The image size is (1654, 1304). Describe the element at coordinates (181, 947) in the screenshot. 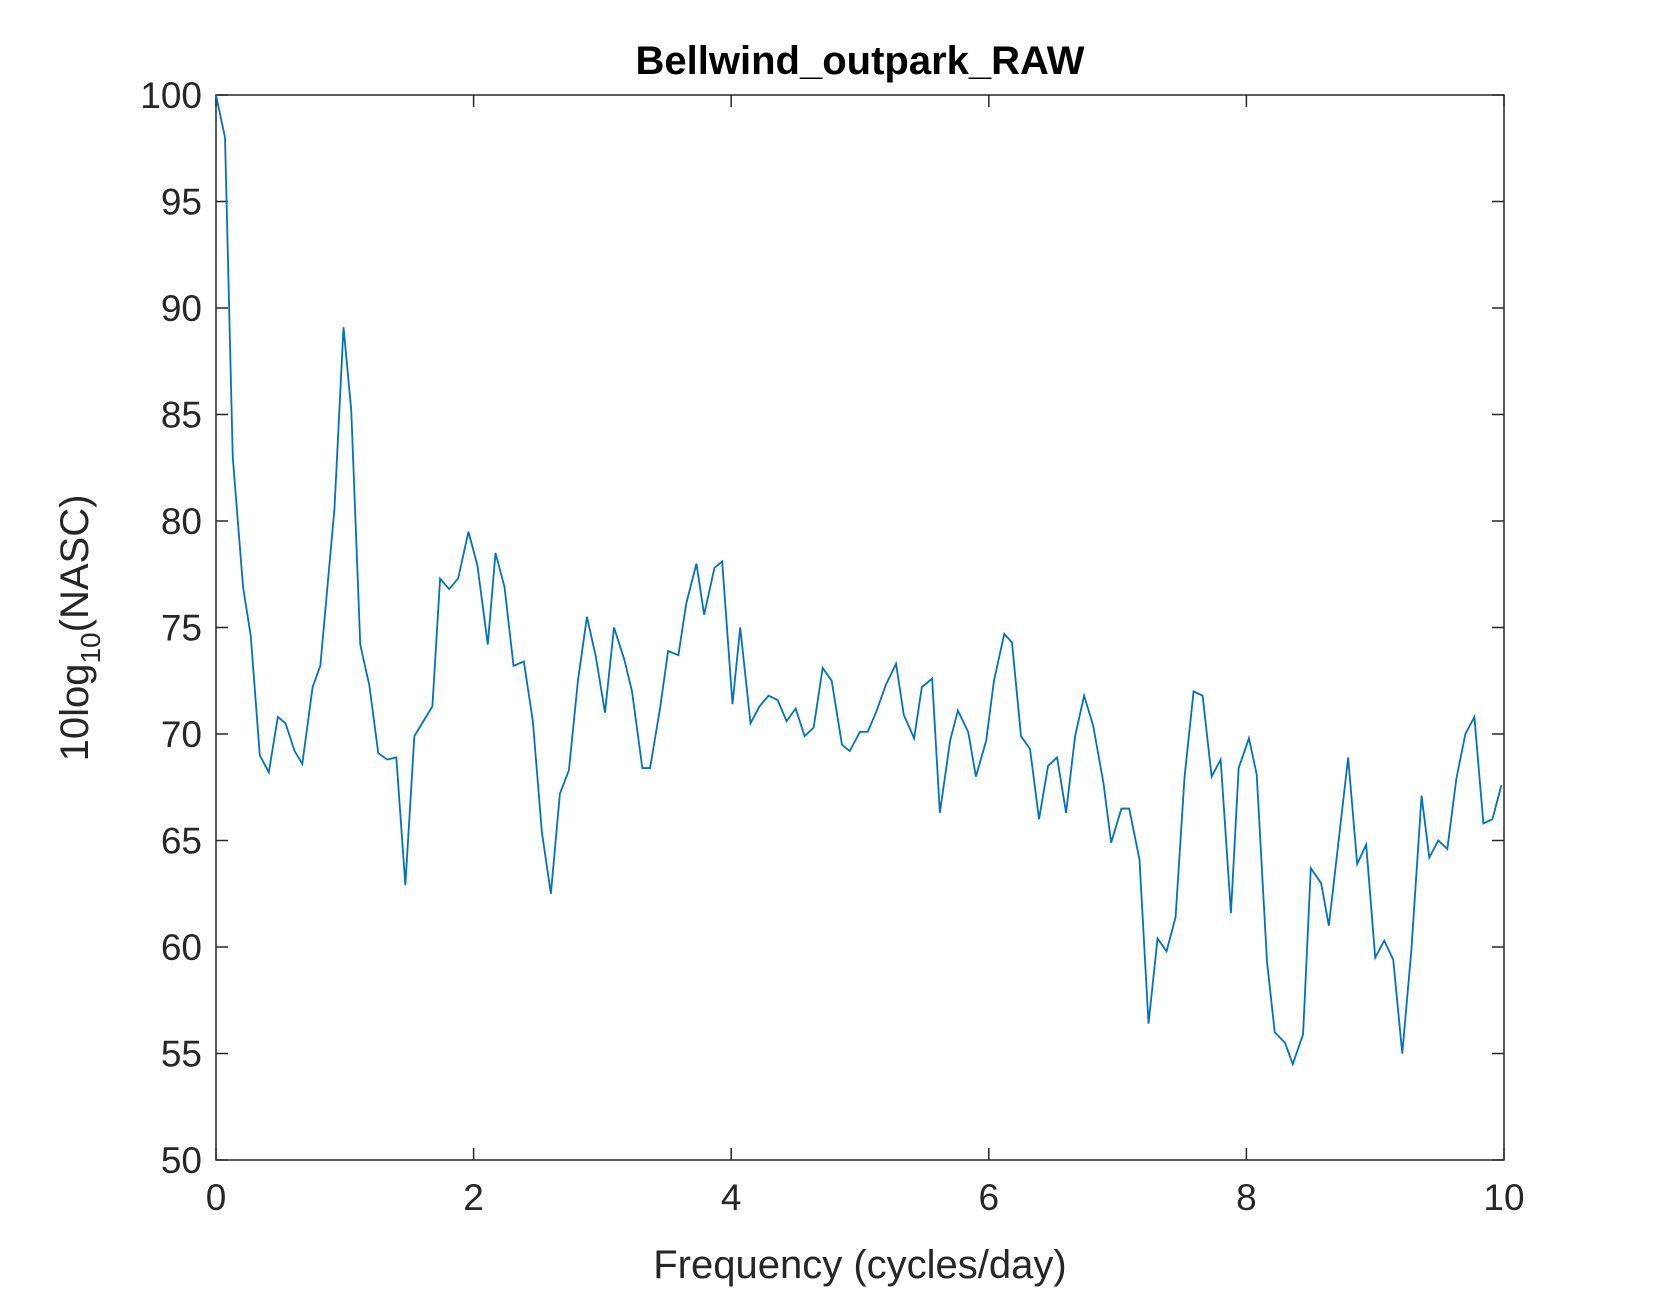

I see `y-tick-label: 60` at that location.